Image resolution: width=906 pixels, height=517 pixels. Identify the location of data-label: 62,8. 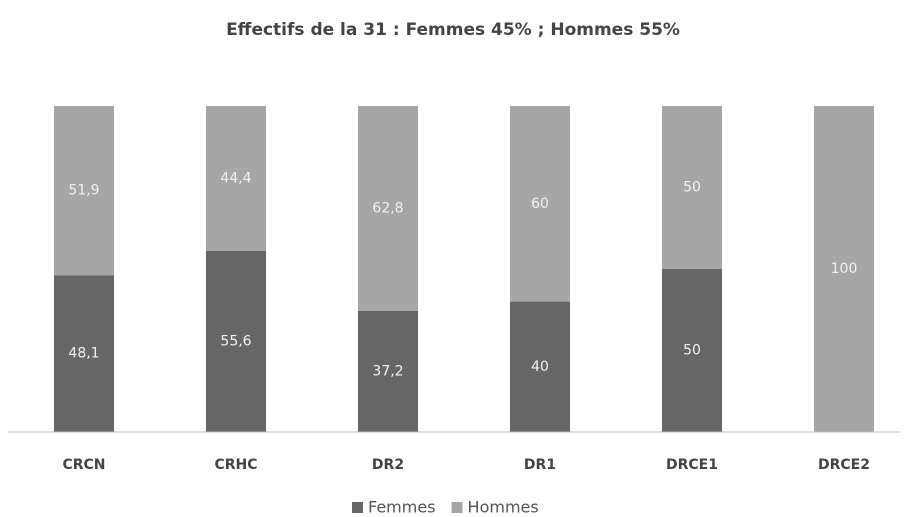
(387, 208).